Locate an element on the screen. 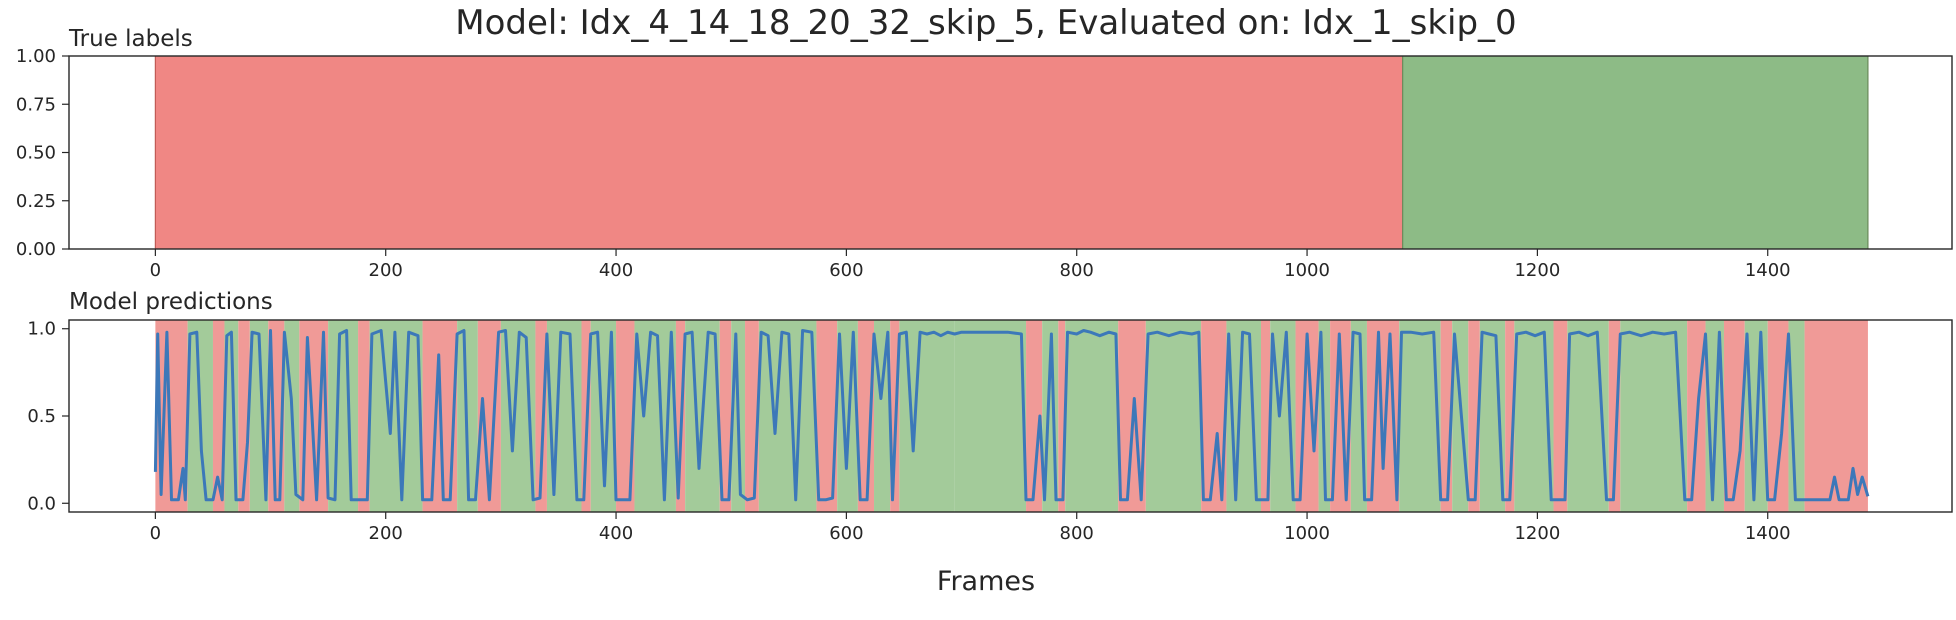 Image resolution: width=1956 pixels, height=620 pixels. true-labels-title: True labels is located at coordinates (130, 39).